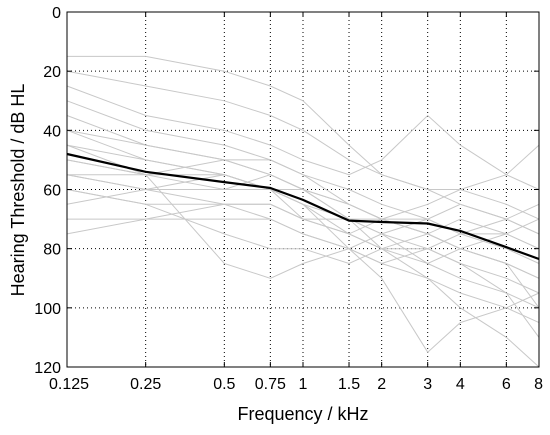  Describe the element at coordinates (18, 190) in the screenshot. I see `y-axis-label: Hearing Threshold / dB HL` at that location.